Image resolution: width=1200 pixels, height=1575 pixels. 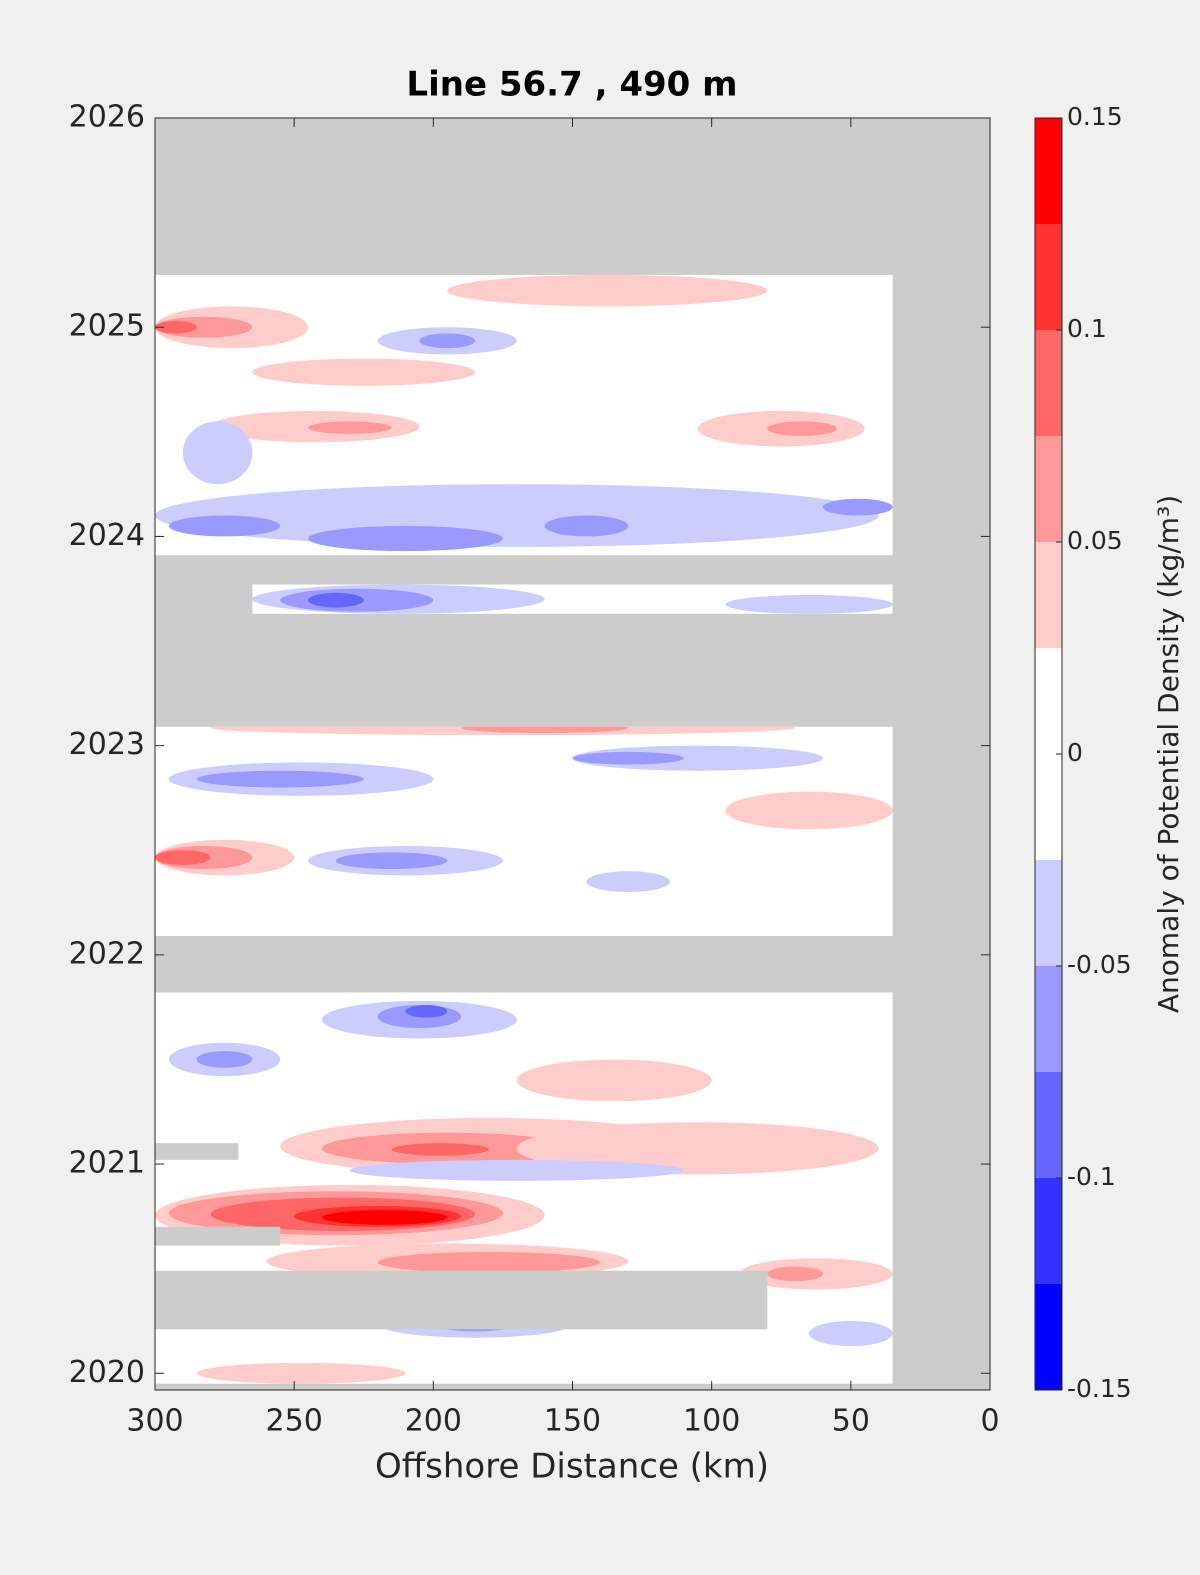 What do you see at coordinates (107, 1163) in the screenshot?
I see `y-tick-label: 2021` at bounding box center [107, 1163].